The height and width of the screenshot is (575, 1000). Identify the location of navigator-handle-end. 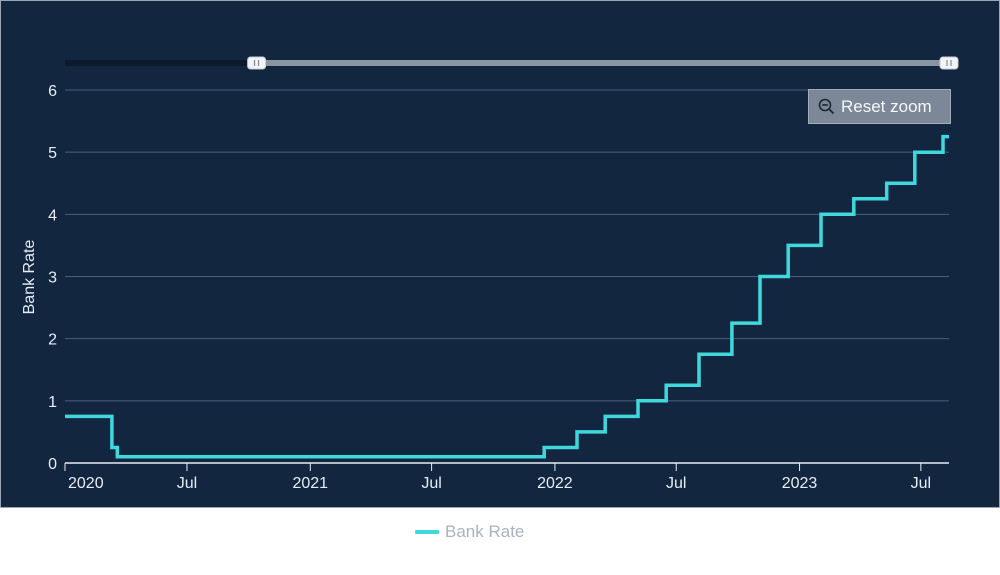
(949, 63).